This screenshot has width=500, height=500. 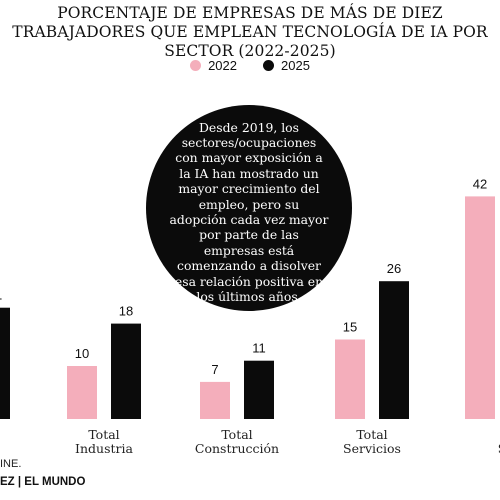 What do you see at coordinates (295, 65) in the screenshot?
I see `legend-label-2025: 2025` at bounding box center [295, 65].